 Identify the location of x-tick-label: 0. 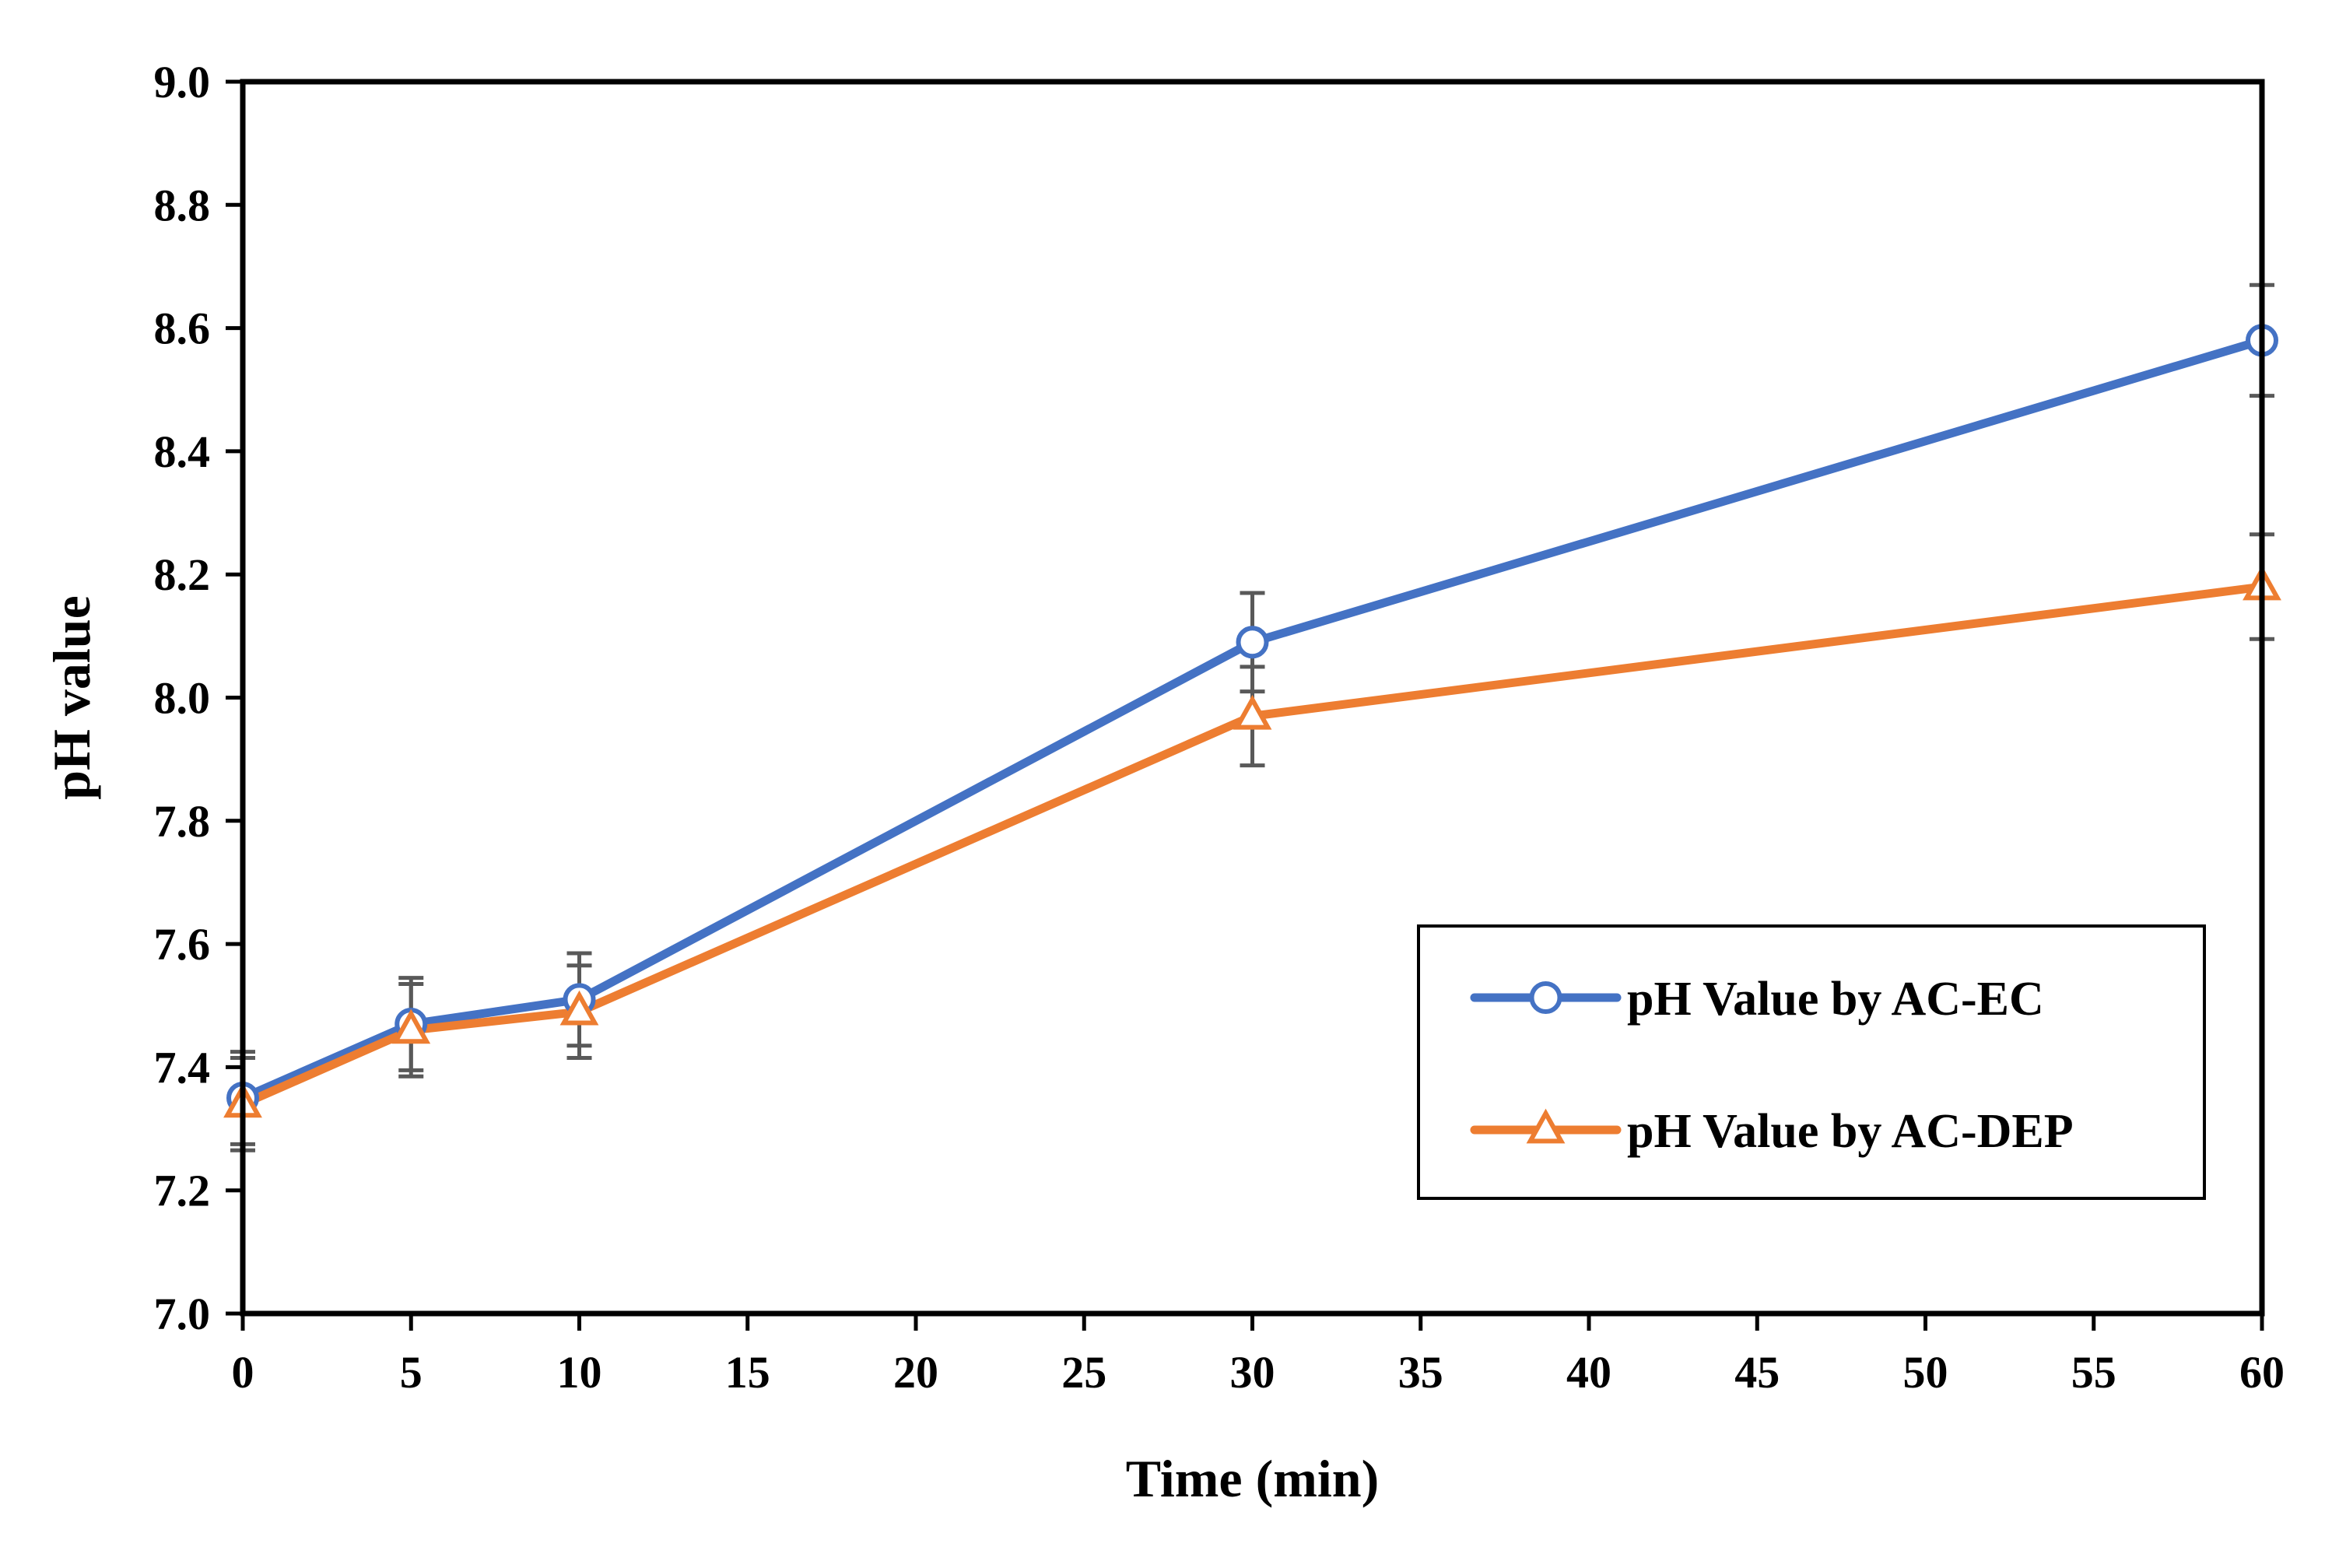
(243, 1372).